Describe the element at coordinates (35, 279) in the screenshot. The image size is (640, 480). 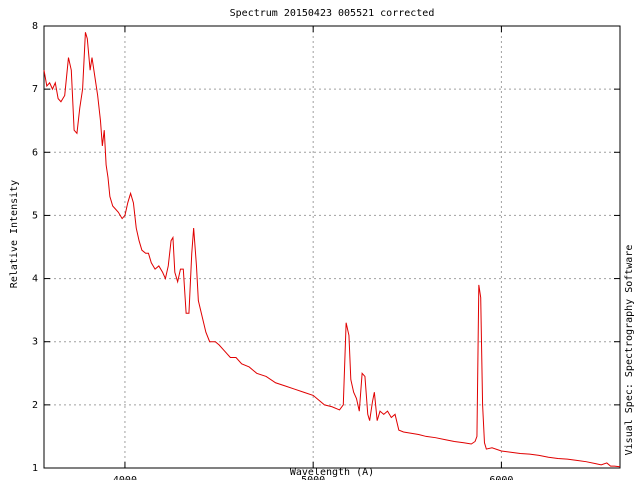
I see `y-tick-label: 4` at that location.